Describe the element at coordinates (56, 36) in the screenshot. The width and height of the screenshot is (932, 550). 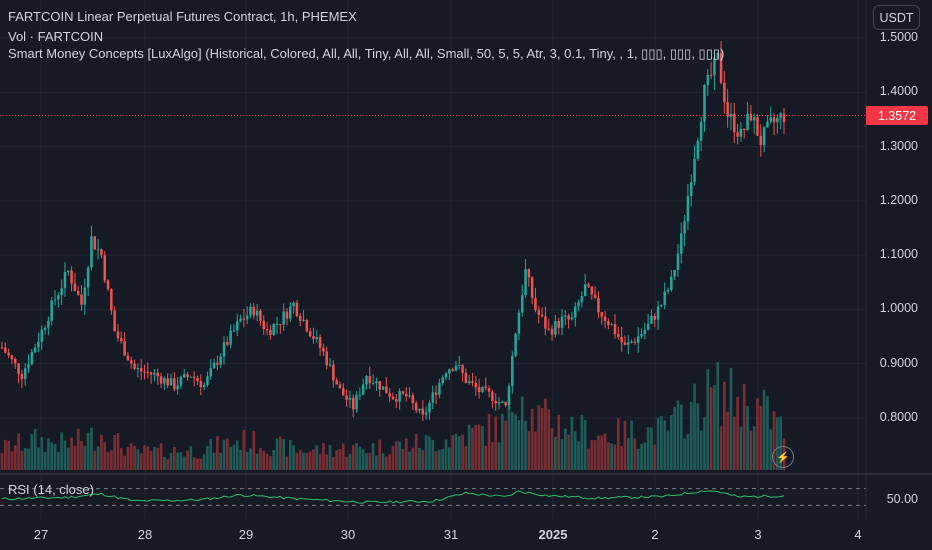
I see `volume-legend: Vol · FARTCOIN` at that location.